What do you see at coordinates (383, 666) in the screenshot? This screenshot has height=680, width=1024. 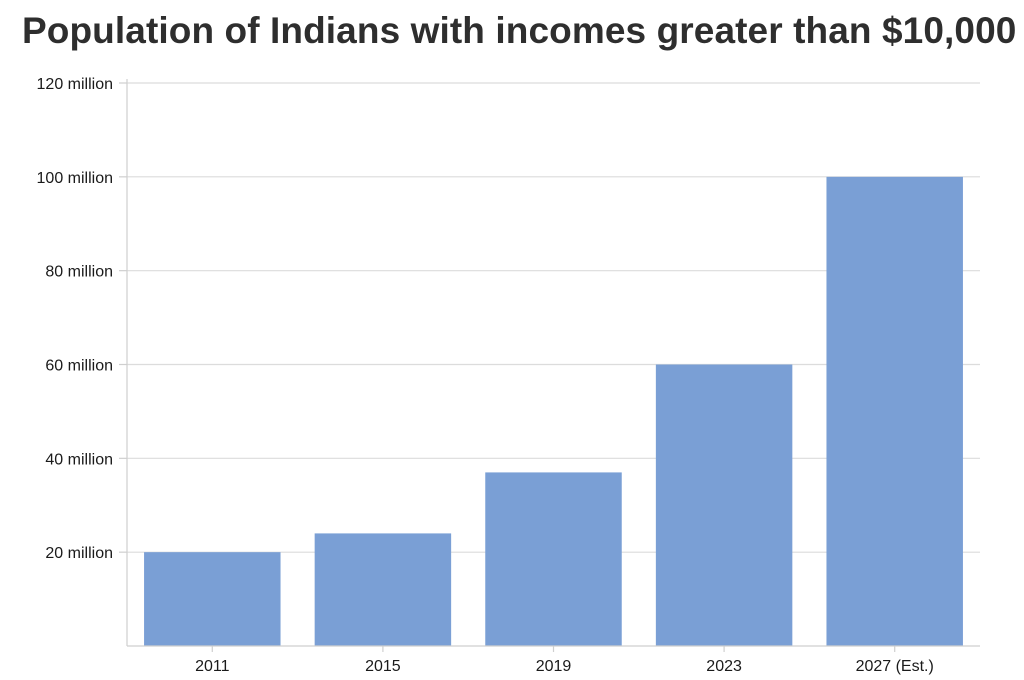 I see `x-tick-label: 2015` at bounding box center [383, 666].